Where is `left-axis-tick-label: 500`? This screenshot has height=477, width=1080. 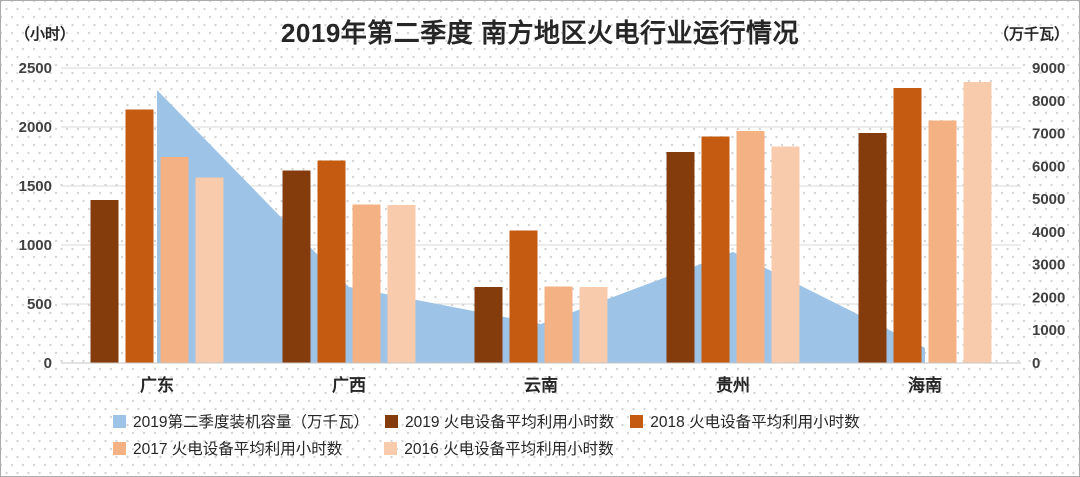 left-axis-tick-label: 500 is located at coordinates (39, 304).